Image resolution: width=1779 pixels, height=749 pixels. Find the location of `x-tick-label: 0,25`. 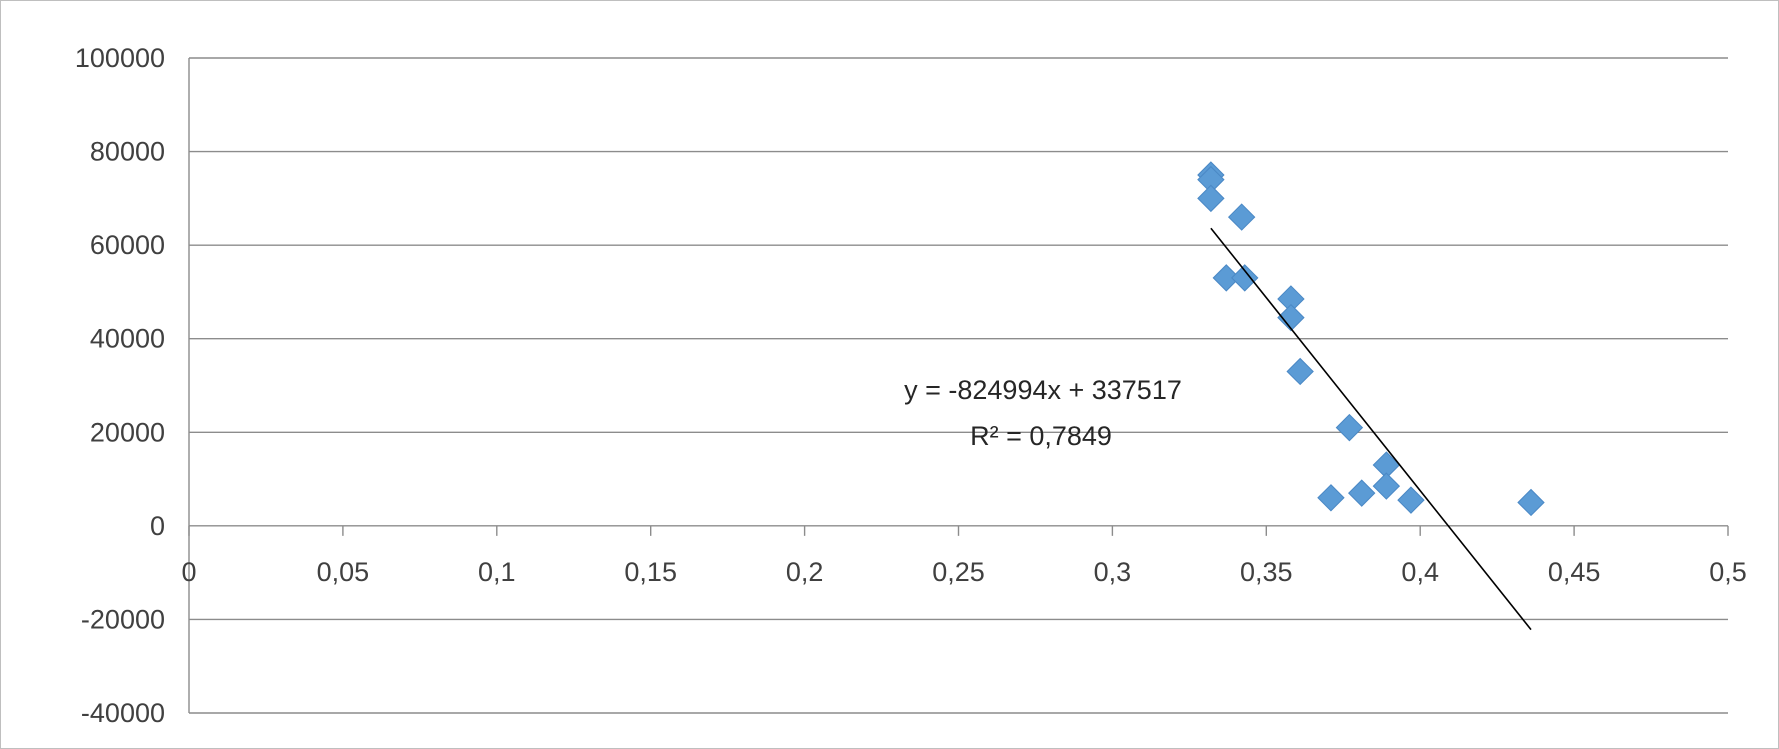

x-tick-label: 0,25 is located at coordinates (958, 572).